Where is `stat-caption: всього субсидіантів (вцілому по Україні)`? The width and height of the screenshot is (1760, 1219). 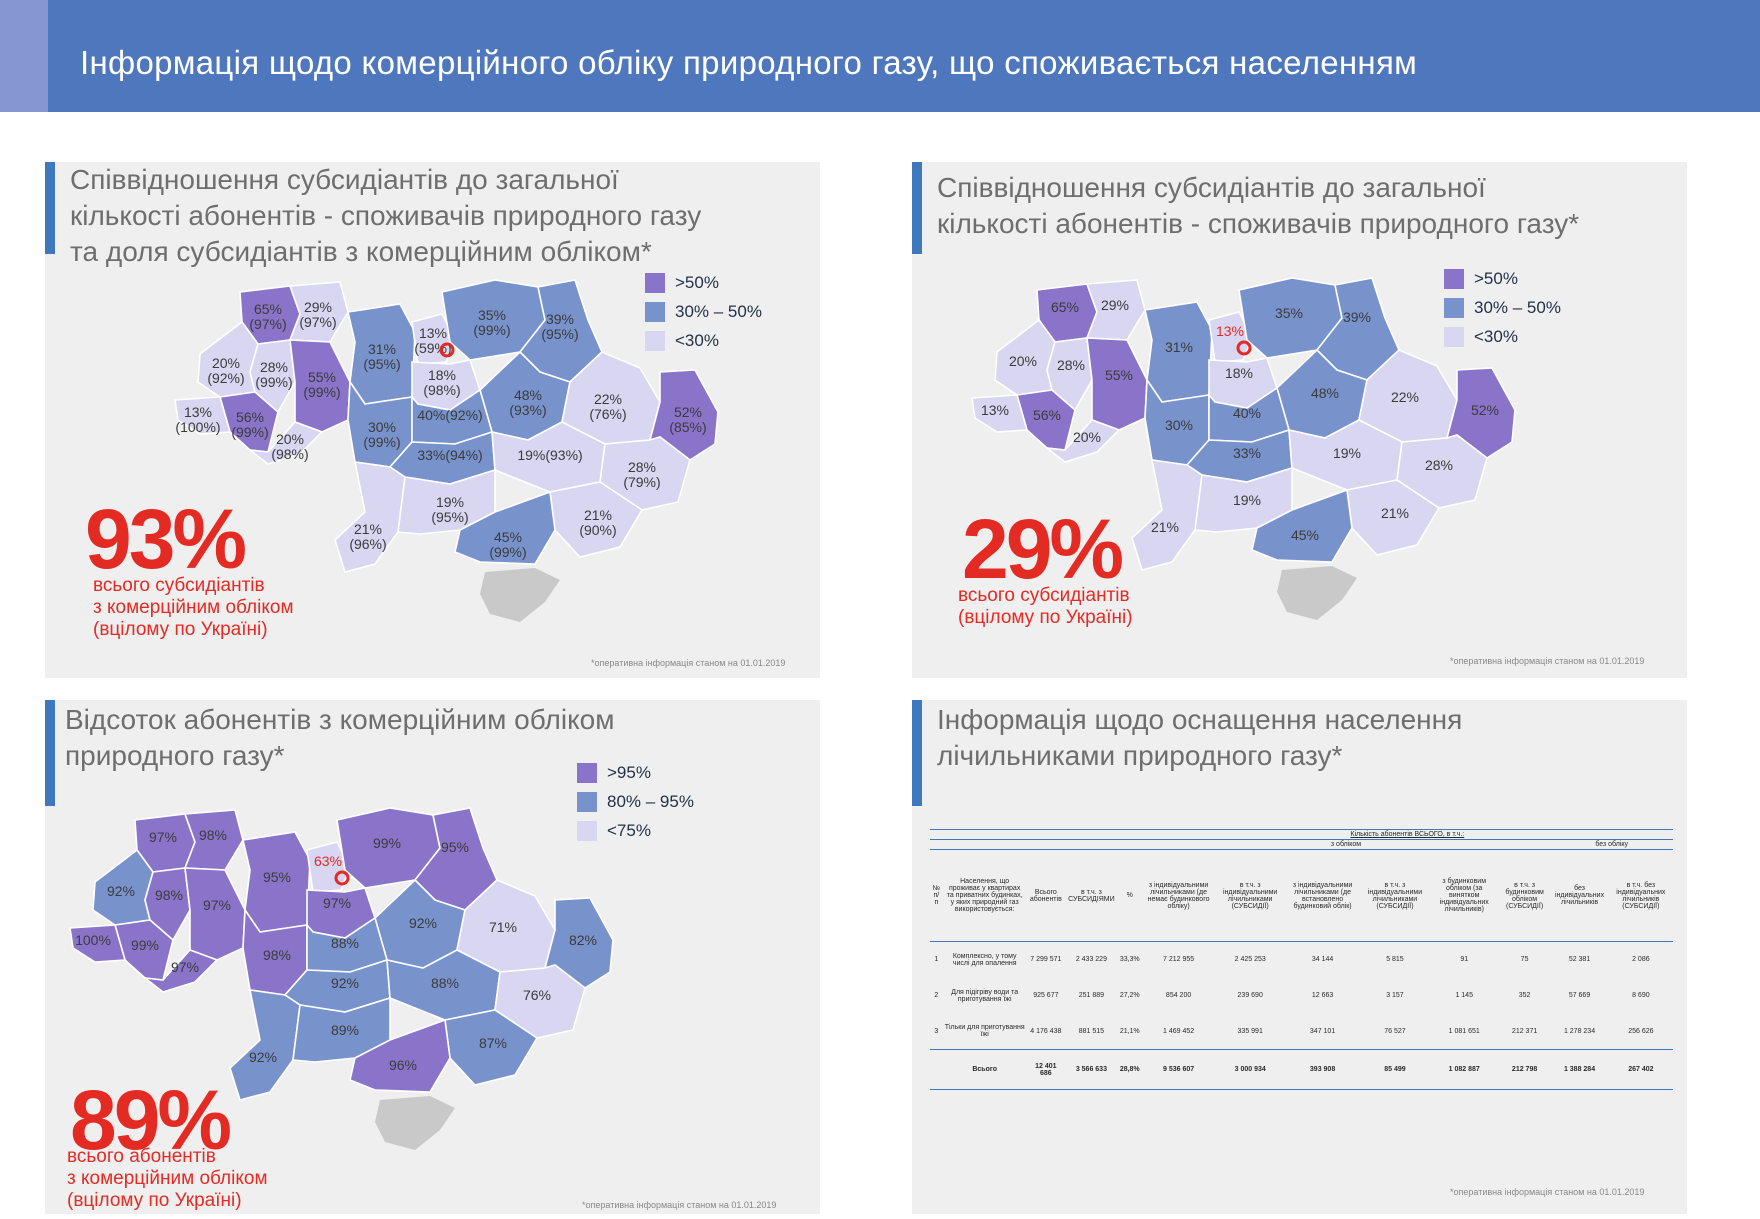 stat-caption: всього субсидіантів (вцілому по Україні) is located at coordinates (1045, 606).